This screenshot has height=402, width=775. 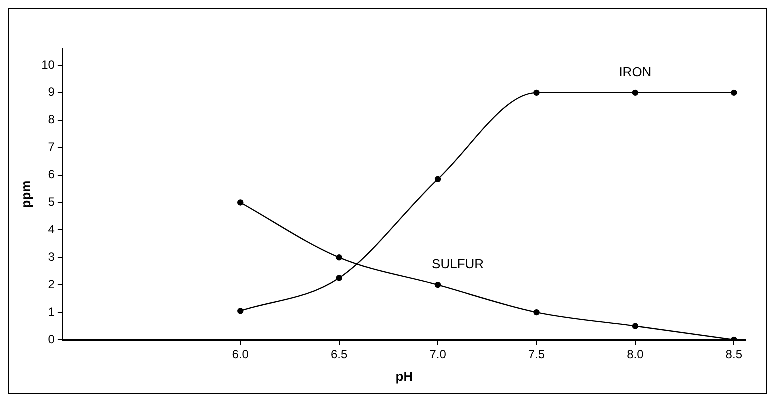 I want to click on y-tick-label: 7, so click(x=52, y=147).